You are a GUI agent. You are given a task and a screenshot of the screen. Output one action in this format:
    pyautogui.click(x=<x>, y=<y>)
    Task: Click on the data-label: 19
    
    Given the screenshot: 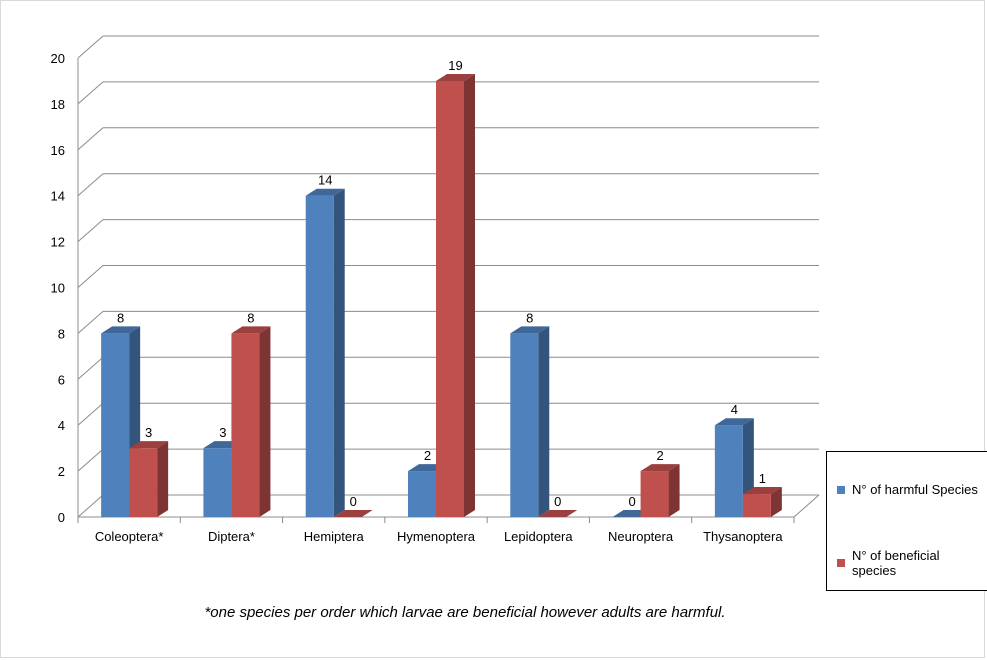 What is the action you would take?
    pyautogui.click(x=455, y=65)
    